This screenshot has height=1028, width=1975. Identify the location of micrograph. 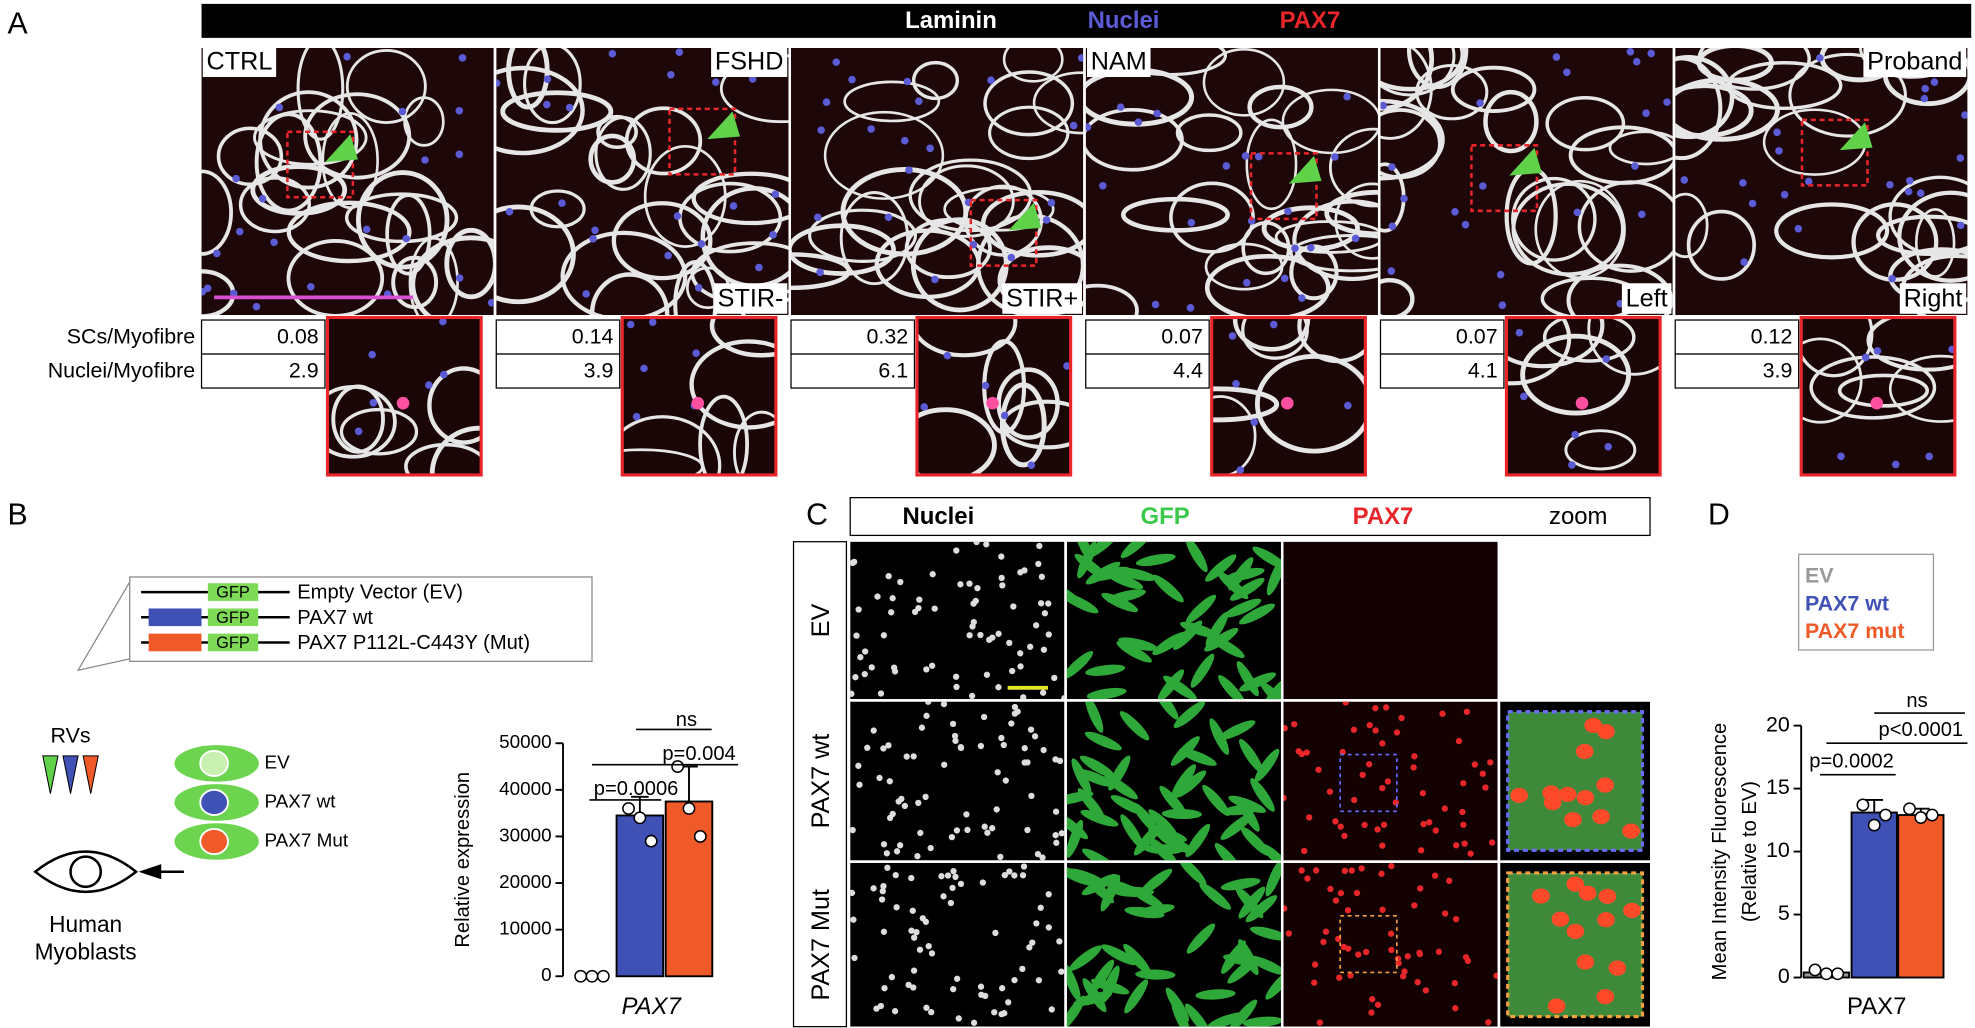
(1390, 944).